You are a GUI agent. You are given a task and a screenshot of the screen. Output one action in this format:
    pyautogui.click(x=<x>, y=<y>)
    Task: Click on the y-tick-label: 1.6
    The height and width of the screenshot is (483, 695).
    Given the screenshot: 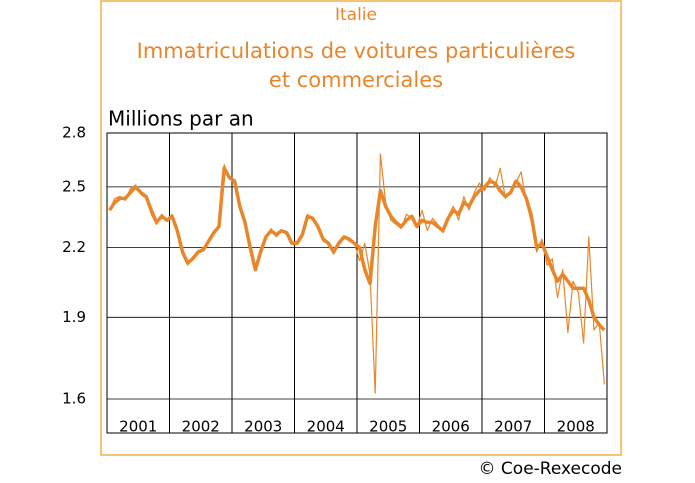 What is the action you would take?
    pyautogui.click(x=74, y=399)
    